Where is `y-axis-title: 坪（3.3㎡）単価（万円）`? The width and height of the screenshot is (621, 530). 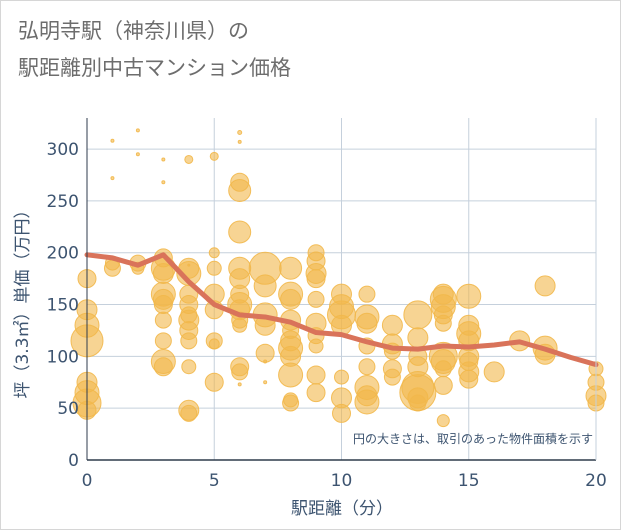 y-axis-title: 坪（3.3㎡）単価（万円） is located at coordinates (23, 299).